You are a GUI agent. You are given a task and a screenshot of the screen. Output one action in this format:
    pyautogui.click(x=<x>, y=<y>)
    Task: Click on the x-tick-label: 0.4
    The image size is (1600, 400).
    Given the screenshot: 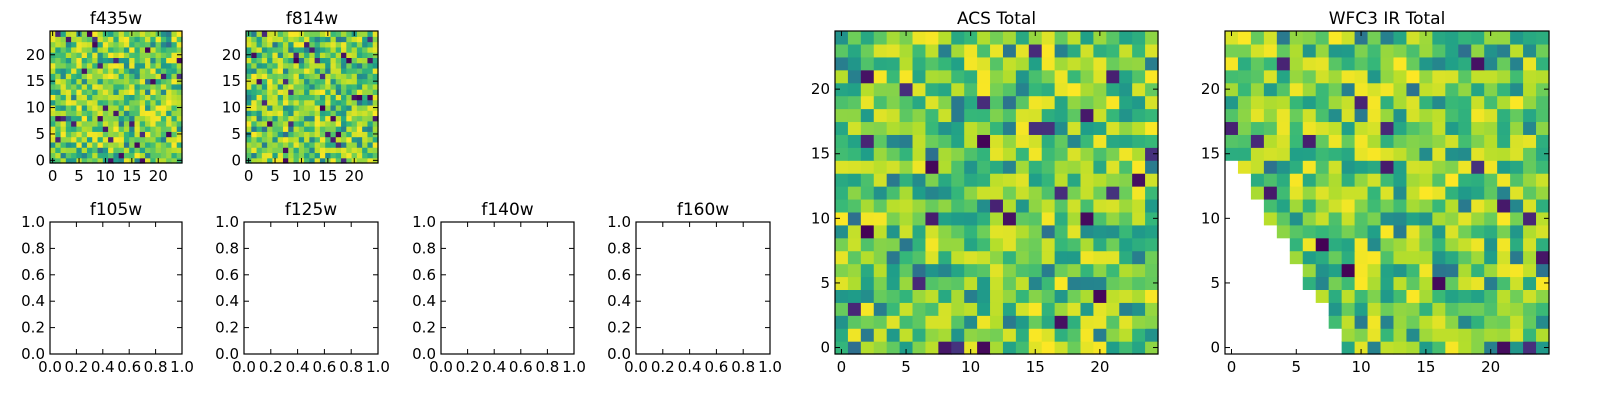 What is the action you would take?
    pyautogui.click(x=103, y=367)
    